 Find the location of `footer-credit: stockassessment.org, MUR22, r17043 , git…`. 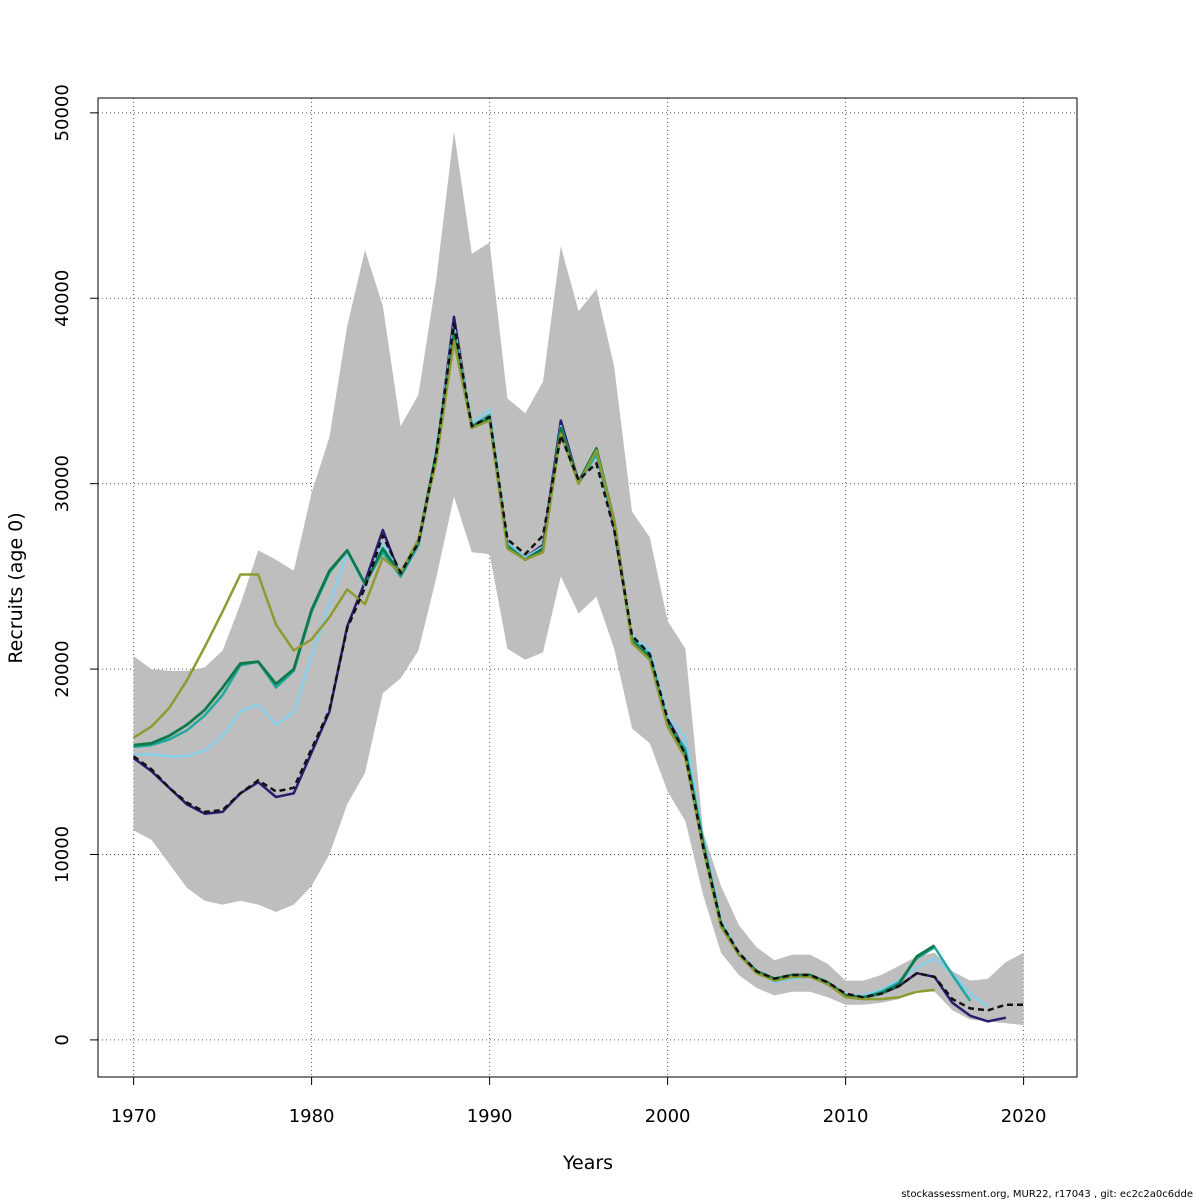

footer-credit: stockassessment.org, MUR22, r17043 , git… is located at coordinates (1047, 1194).